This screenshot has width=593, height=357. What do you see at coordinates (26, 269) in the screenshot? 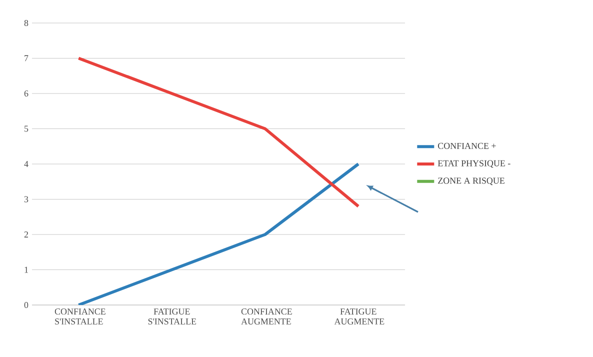
I see `y-tick-label: 1` at bounding box center [26, 269].